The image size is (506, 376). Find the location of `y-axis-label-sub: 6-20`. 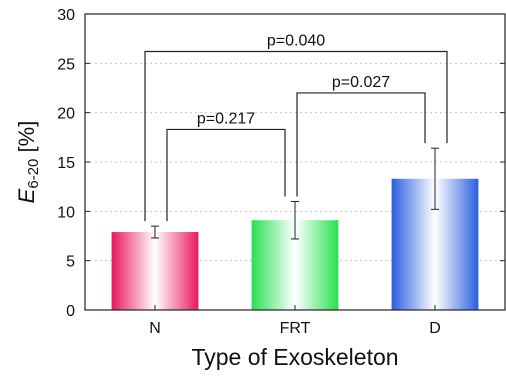

y-axis-label-sub: 6-20 is located at coordinates (33, 174).